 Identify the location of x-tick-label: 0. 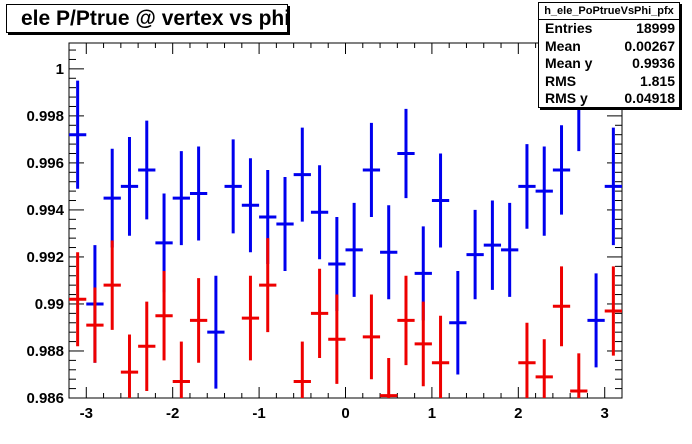
(345, 413).